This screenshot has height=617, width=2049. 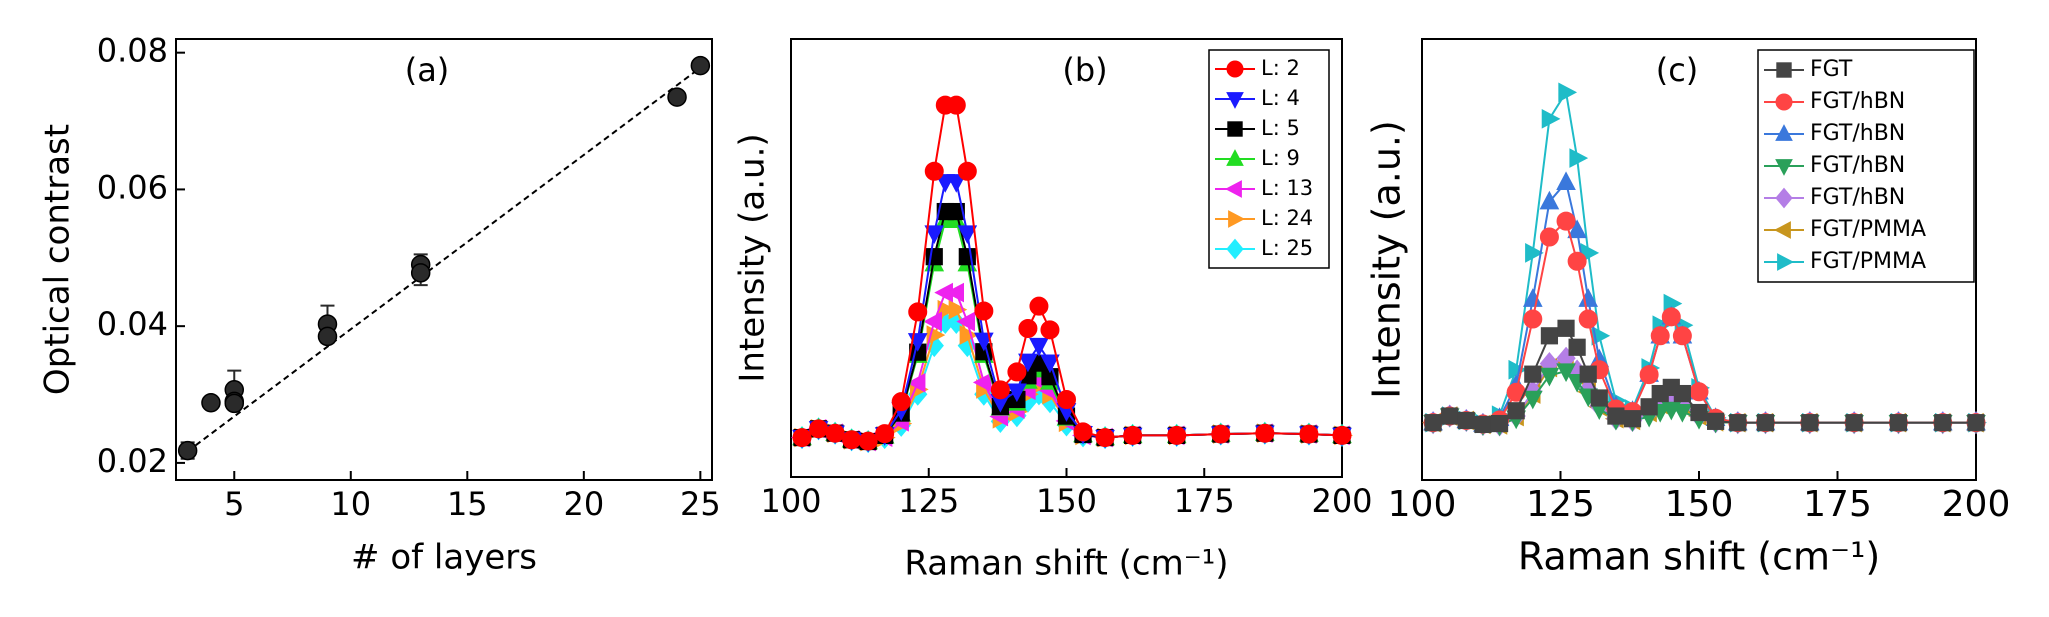 What do you see at coordinates (1857, 197) in the screenshot?
I see `legend-label: FGT/hBN` at bounding box center [1857, 197].